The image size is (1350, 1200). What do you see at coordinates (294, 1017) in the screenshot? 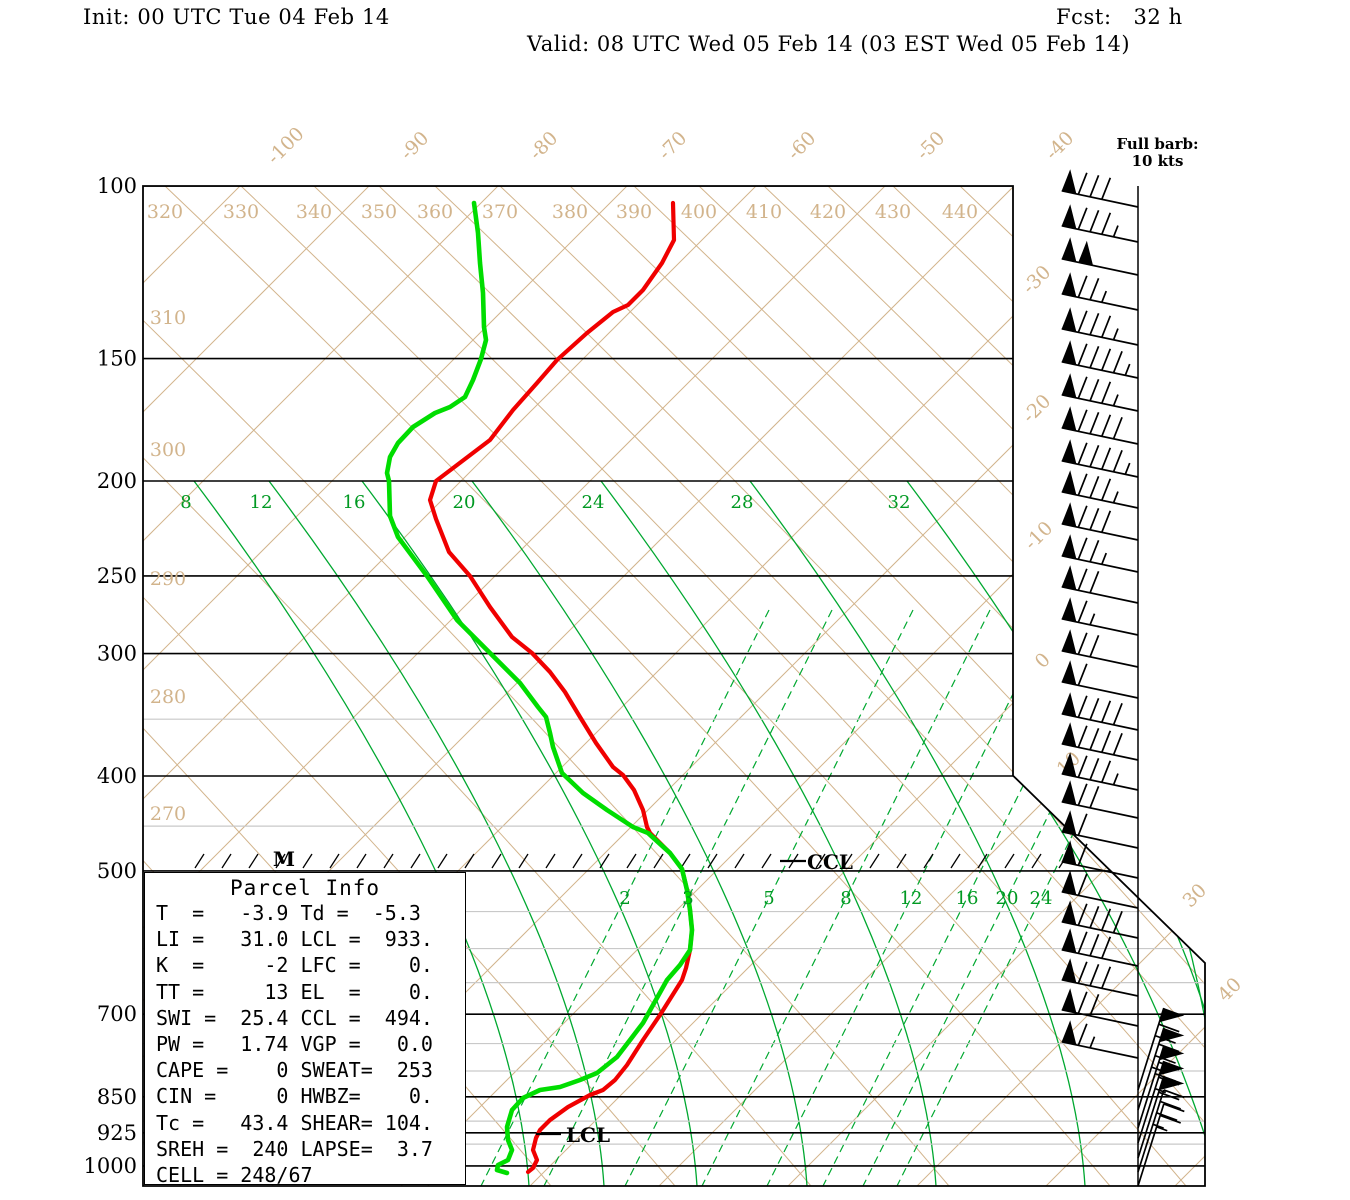
I see `parcel-row: SWI = 25.4 CCL = 494.` at bounding box center [294, 1017].